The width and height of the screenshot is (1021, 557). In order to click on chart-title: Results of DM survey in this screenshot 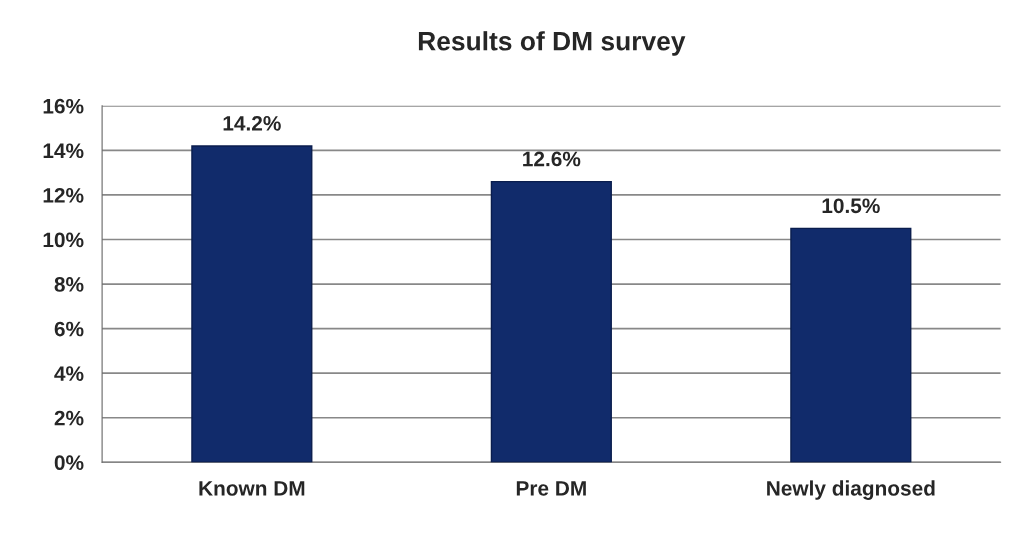, I will do `click(552, 43)`.